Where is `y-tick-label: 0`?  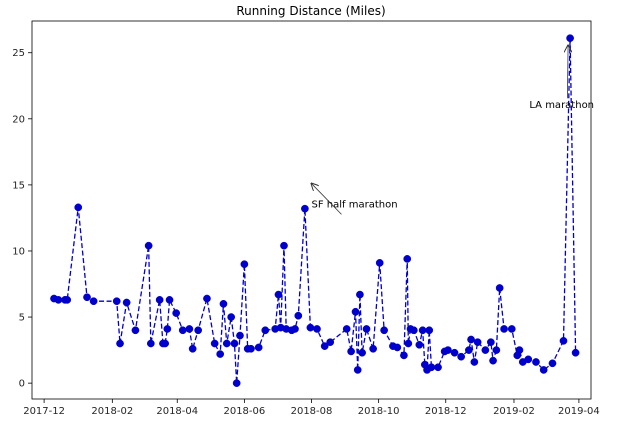 y-tick-label: 0 is located at coordinates (22, 384).